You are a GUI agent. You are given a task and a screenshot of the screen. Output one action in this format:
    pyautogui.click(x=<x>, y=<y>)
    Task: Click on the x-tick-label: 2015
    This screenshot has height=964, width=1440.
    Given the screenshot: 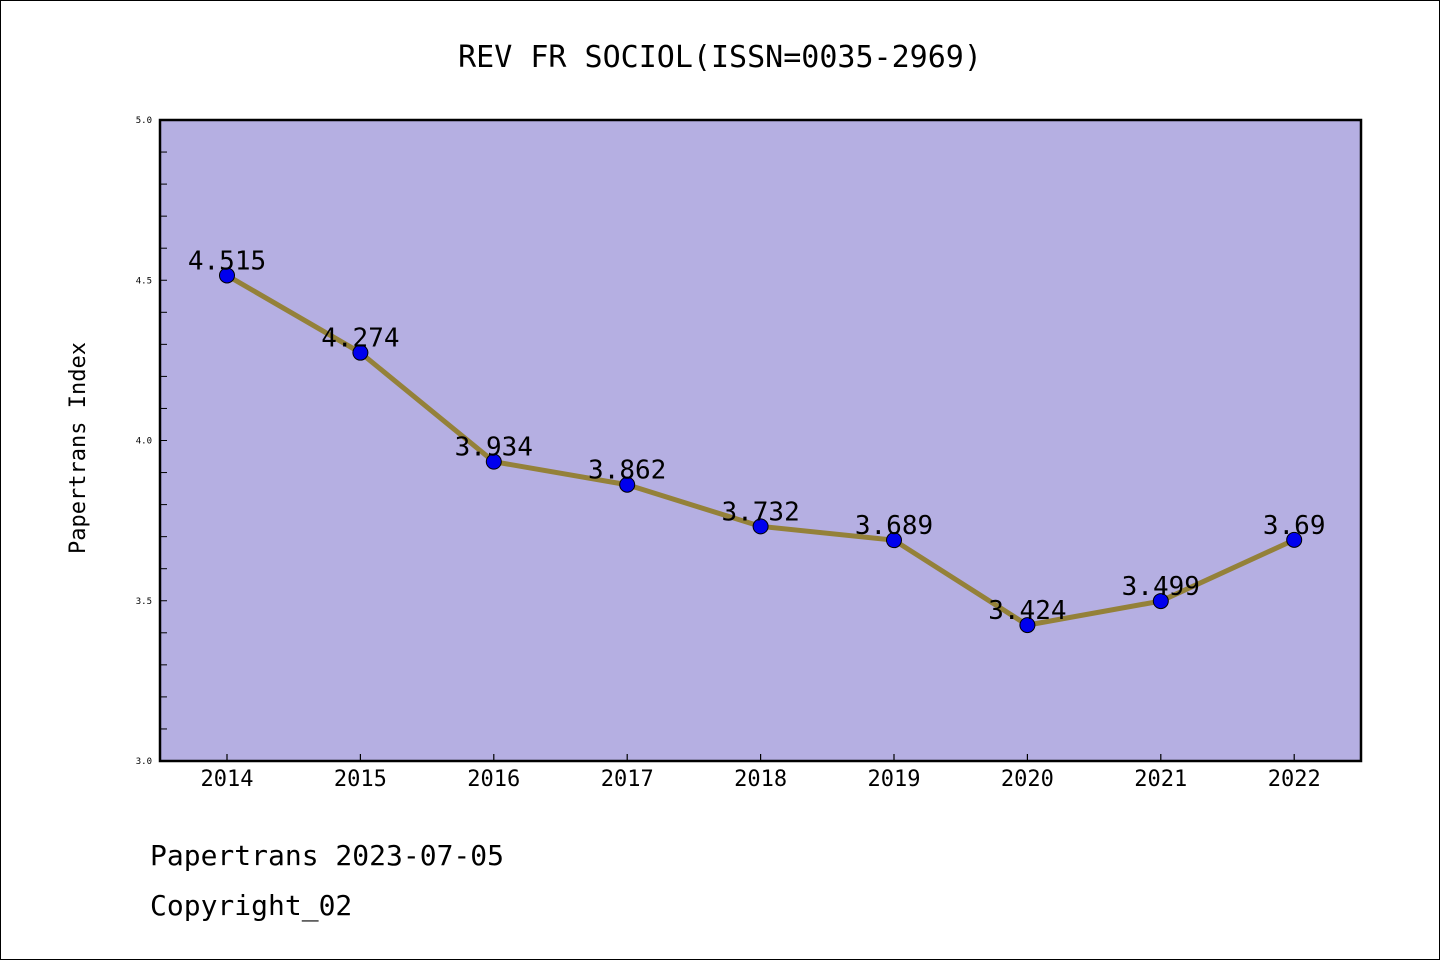 What is the action you would take?
    pyautogui.click(x=360, y=779)
    